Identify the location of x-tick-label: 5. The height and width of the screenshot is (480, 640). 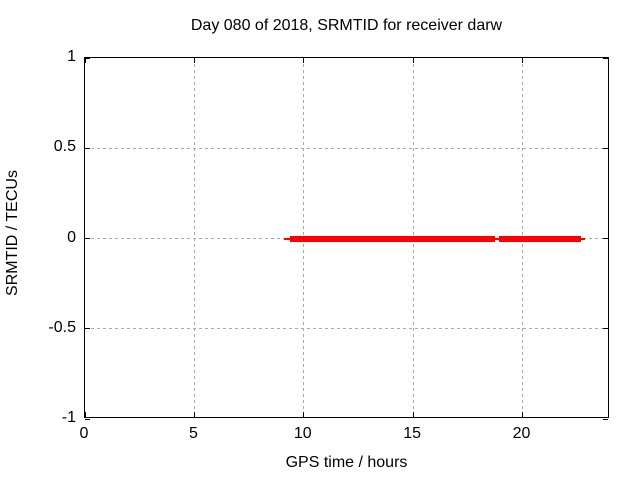
(193, 433).